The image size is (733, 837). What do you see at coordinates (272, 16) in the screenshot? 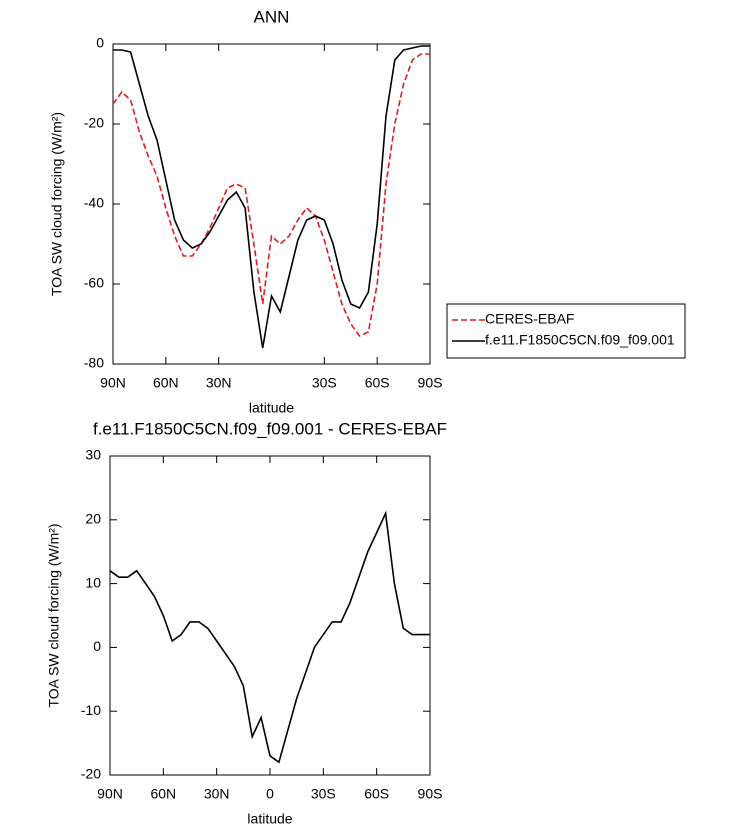
I see `chart-title: ANN` at bounding box center [272, 16].